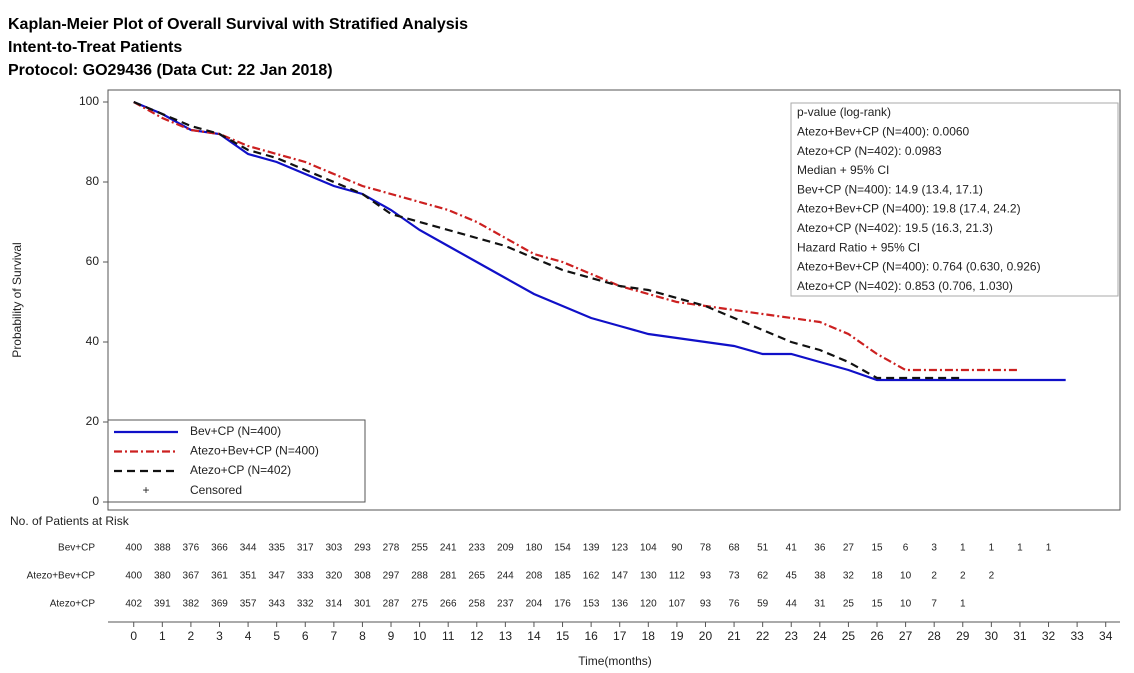 Image resolution: width=1134 pixels, height=673 pixels. Describe the element at coordinates (763, 636) in the screenshot. I see `x-tick-label: 22` at that location.